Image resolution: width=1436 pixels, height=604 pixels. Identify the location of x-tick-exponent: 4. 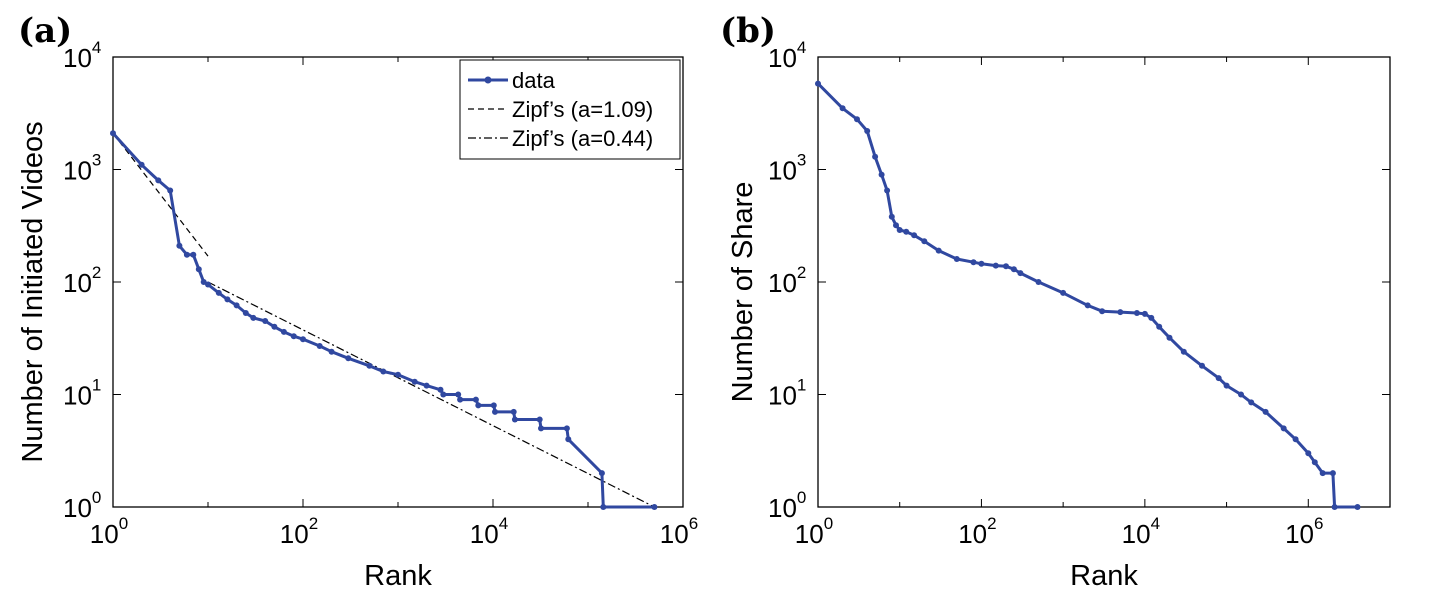
(503, 523).